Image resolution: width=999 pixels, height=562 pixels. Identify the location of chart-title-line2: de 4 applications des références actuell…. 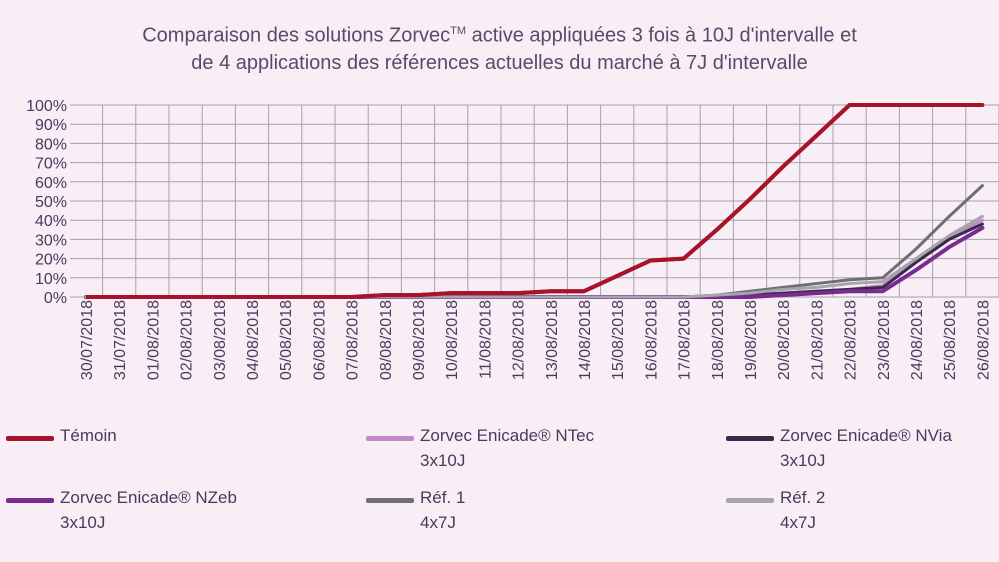
(499, 62).